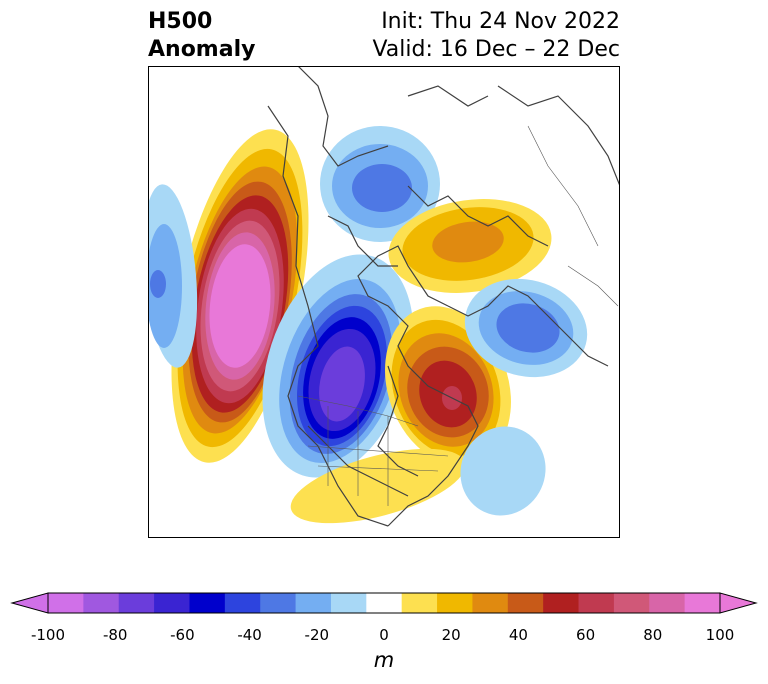 This screenshot has width=768, height=684. I want to click on west-trough, so click(338, 366).